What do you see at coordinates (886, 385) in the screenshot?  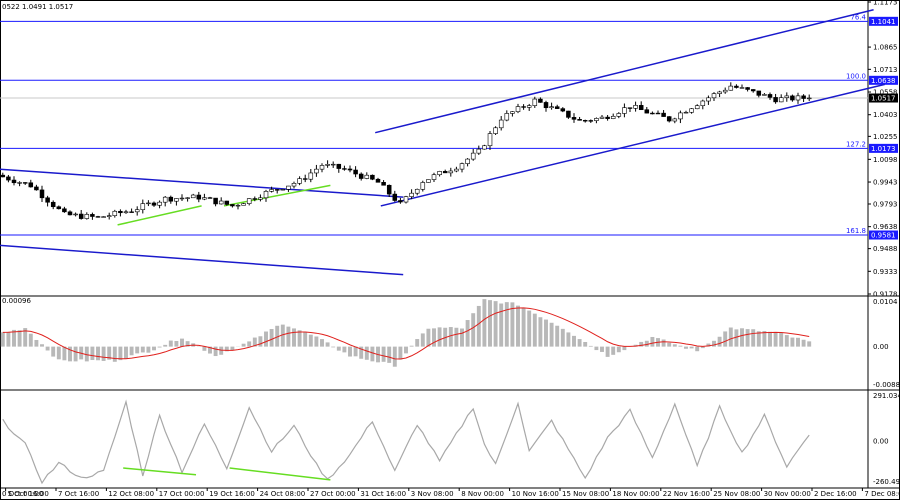 I see `macd-axis-label-bottom: -0.00885` at bounding box center [886, 385].